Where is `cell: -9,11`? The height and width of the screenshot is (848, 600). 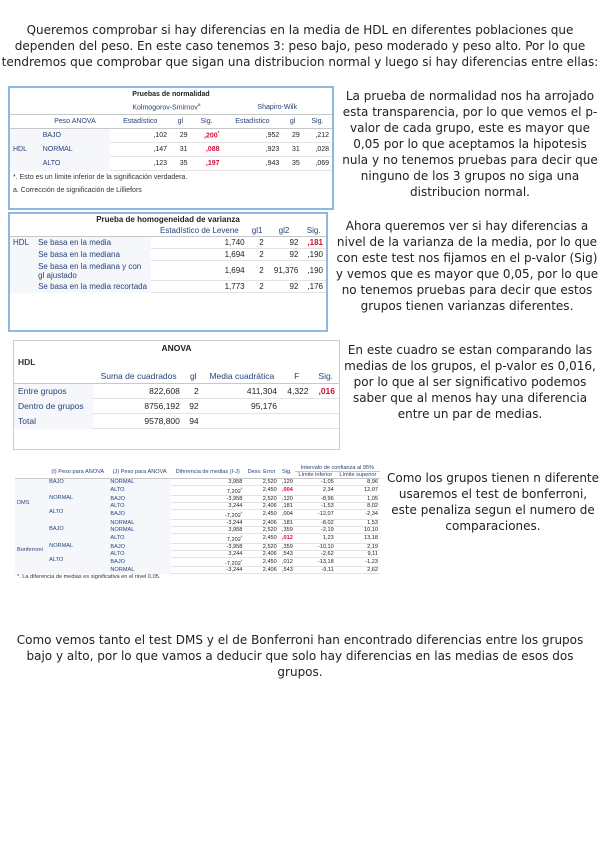 cell: -9,11 is located at coordinates (315, 570).